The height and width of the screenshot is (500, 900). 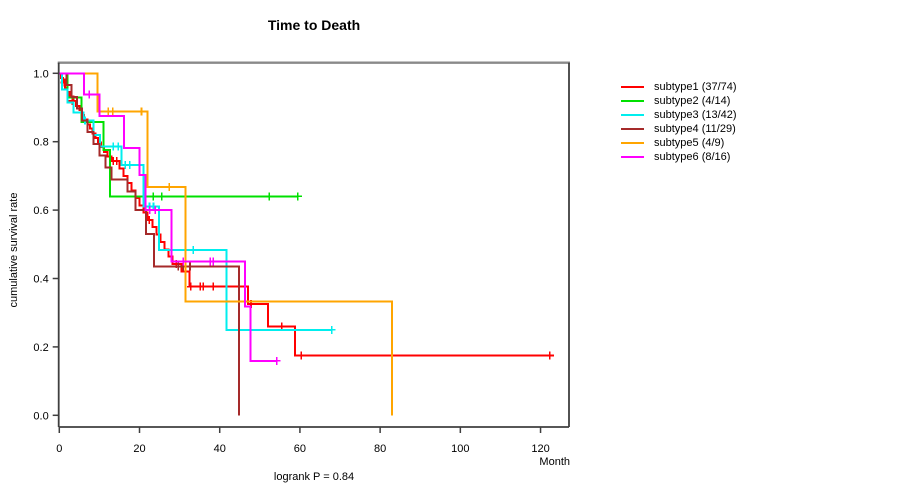 What do you see at coordinates (40, 74) in the screenshot?
I see `y-tick-label: 1.0` at bounding box center [40, 74].